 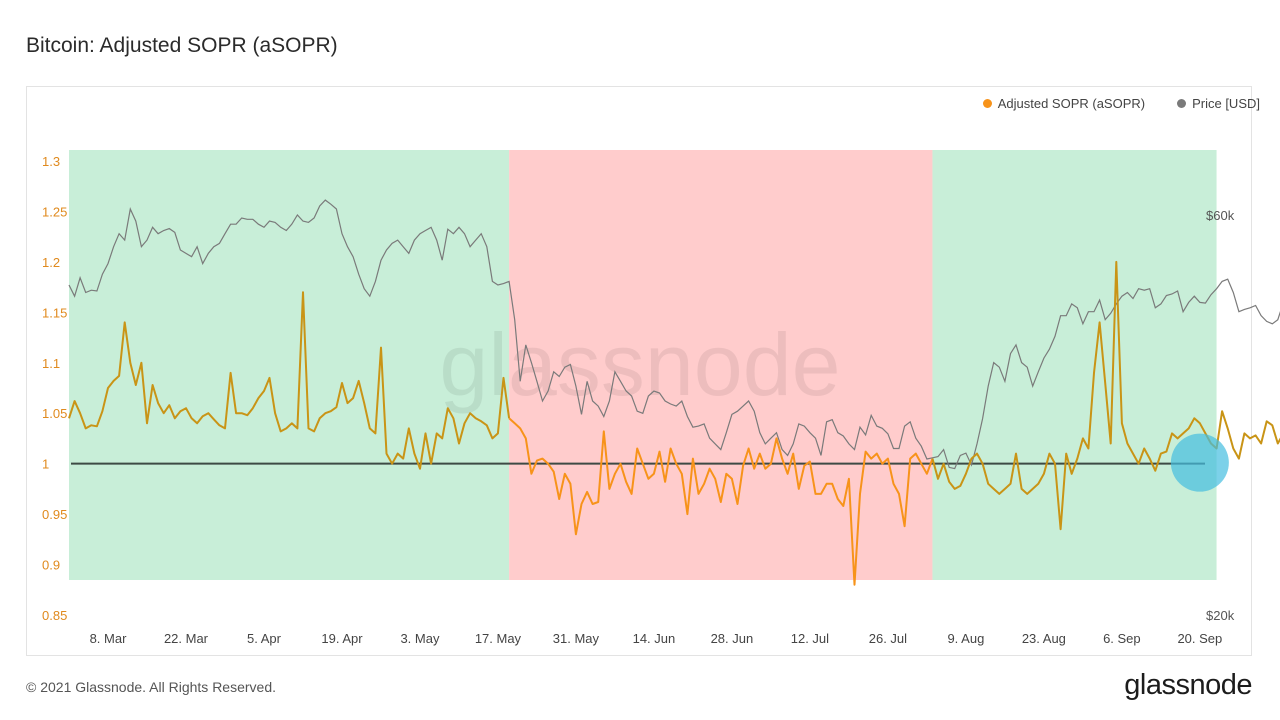 What do you see at coordinates (498, 638) in the screenshot?
I see `x-tick: 17. May` at bounding box center [498, 638].